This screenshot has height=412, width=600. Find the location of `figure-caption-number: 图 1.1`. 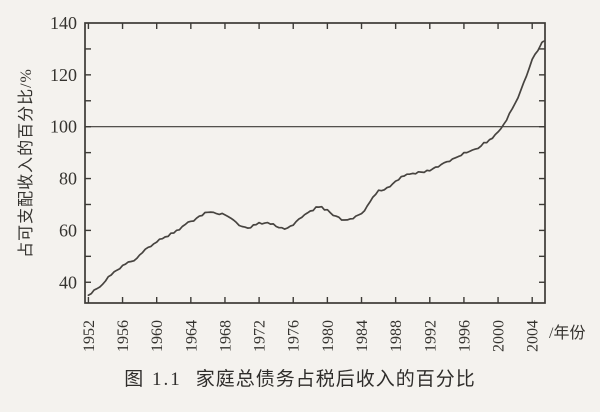

figure-caption-number: 图 1.1 is located at coordinates (153, 379).